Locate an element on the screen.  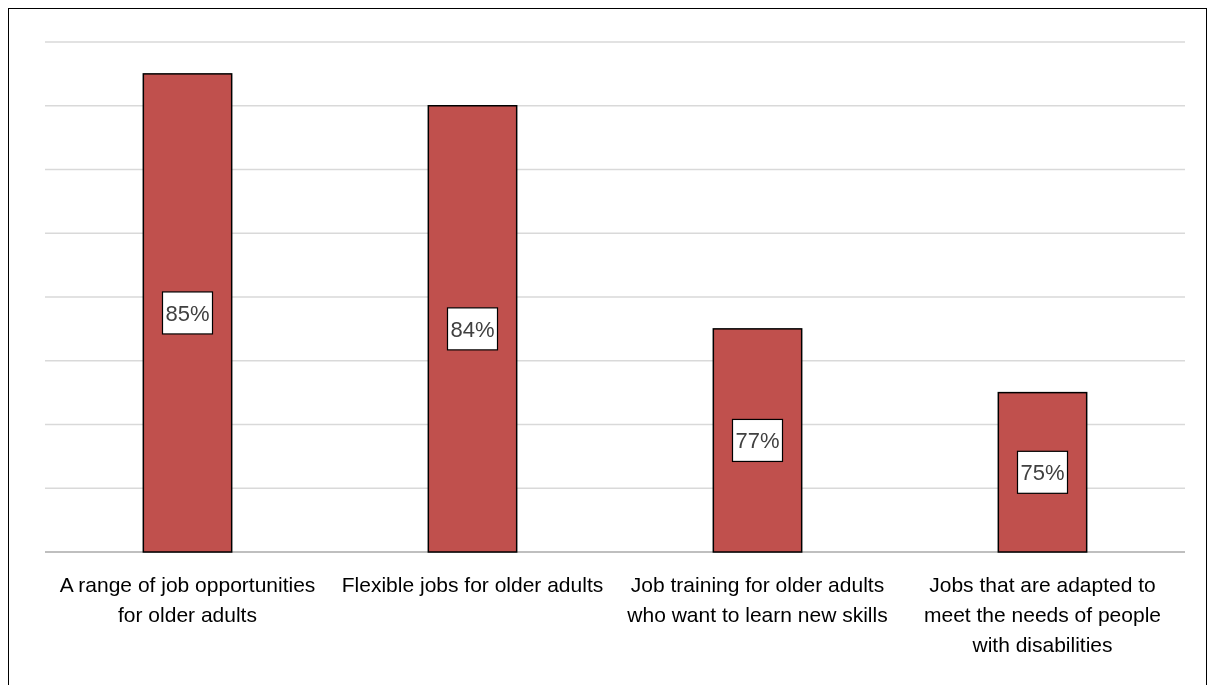
data-label: 85% is located at coordinates (187, 313).